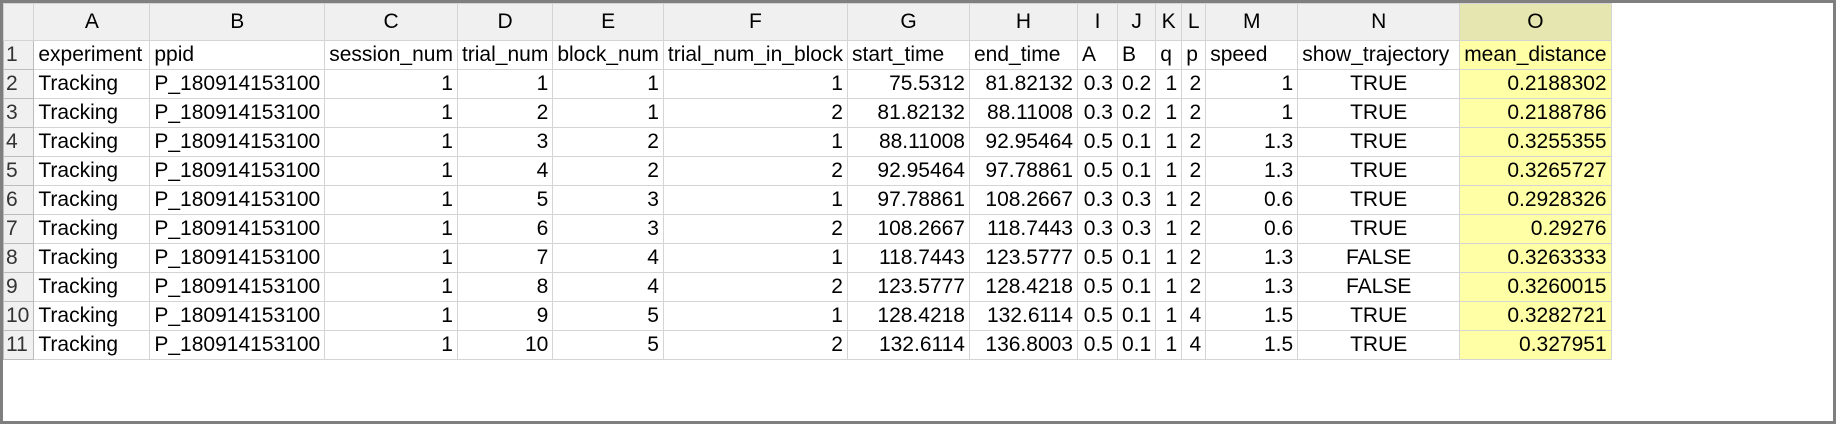 Image resolution: width=1836 pixels, height=424 pixels. Describe the element at coordinates (1023, 171) in the screenshot. I see `cell: 97.78861` at that location.